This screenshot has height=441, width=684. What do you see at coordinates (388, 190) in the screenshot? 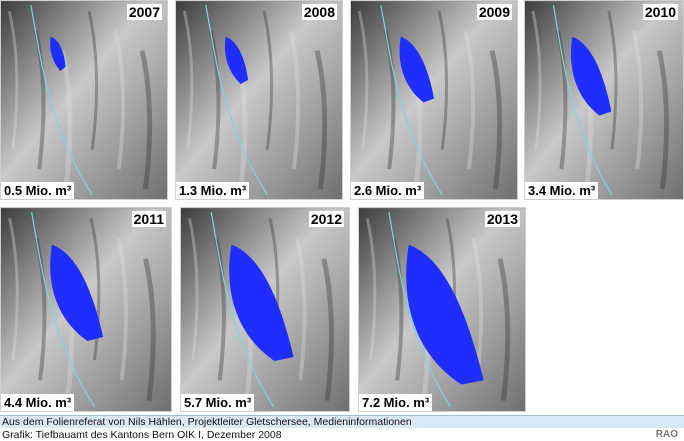
I see `volume-label: 2.6 Mio. m³` at bounding box center [388, 190].